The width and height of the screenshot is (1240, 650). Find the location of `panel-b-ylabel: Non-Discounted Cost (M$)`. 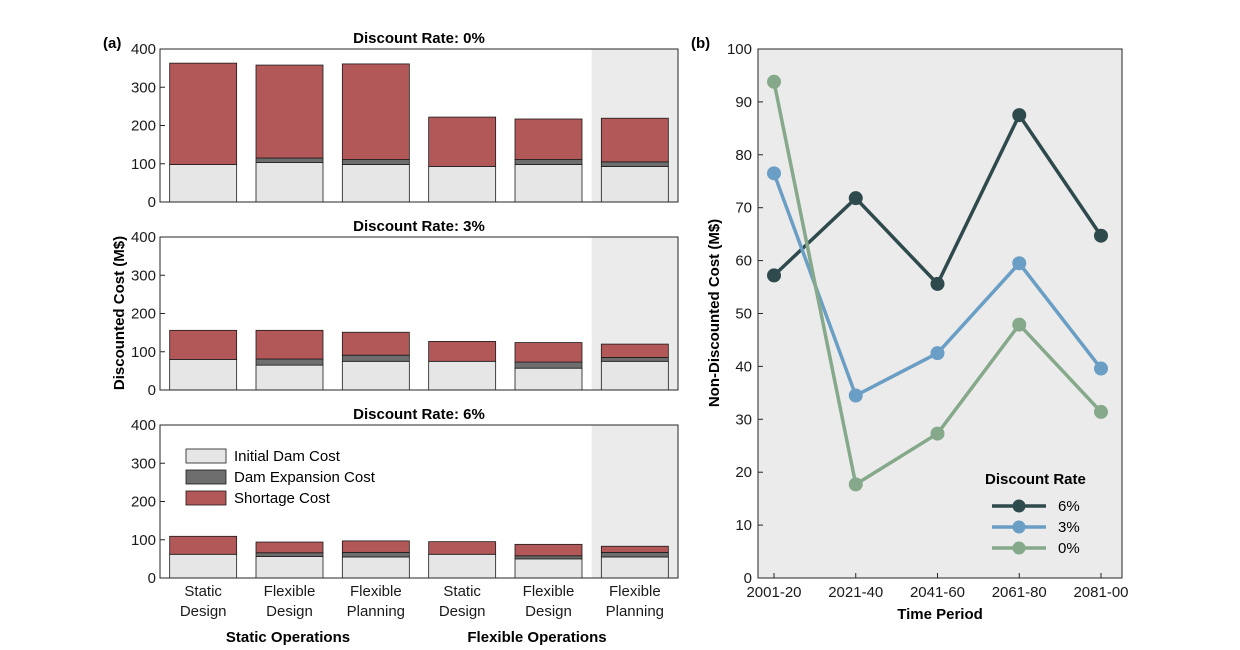

panel-b-ylabel: Non-Discounted Cost (M$) is located at coordinates (714, 313).